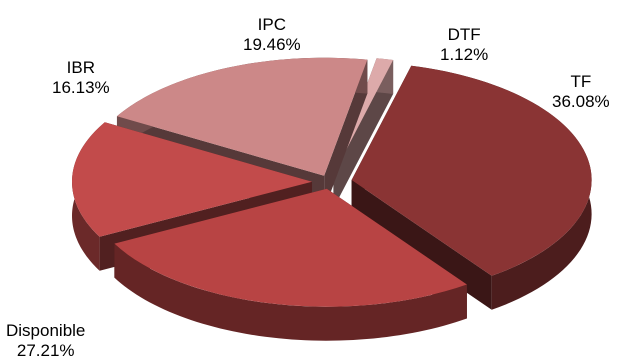 The height and width of the screenshot is (364, 631). What do you see at coordinates (464, 34) in the screenshot?
I see `label-dtf-name: DTF` at bounding box center [464, 34].